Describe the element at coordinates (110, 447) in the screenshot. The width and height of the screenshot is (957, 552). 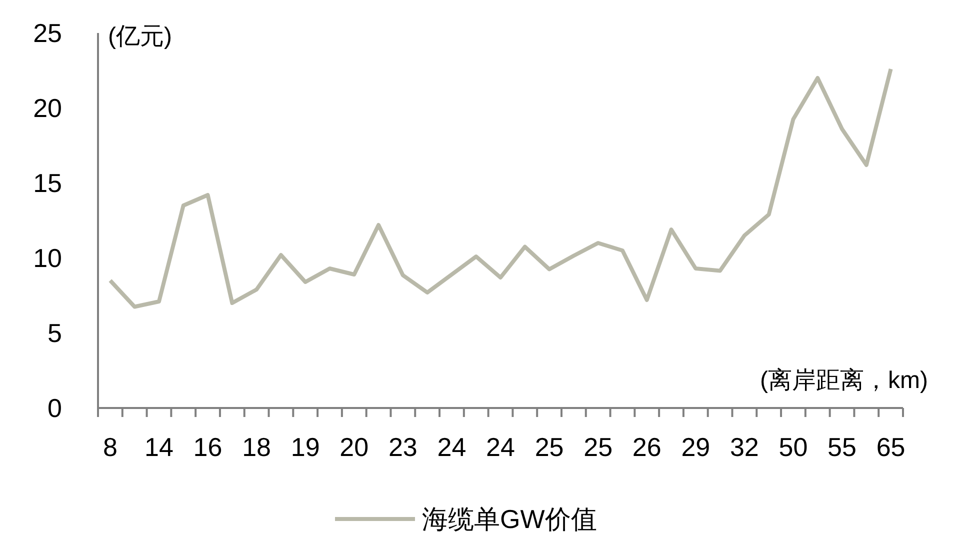
I see `x-tick-label: 8` at that location.